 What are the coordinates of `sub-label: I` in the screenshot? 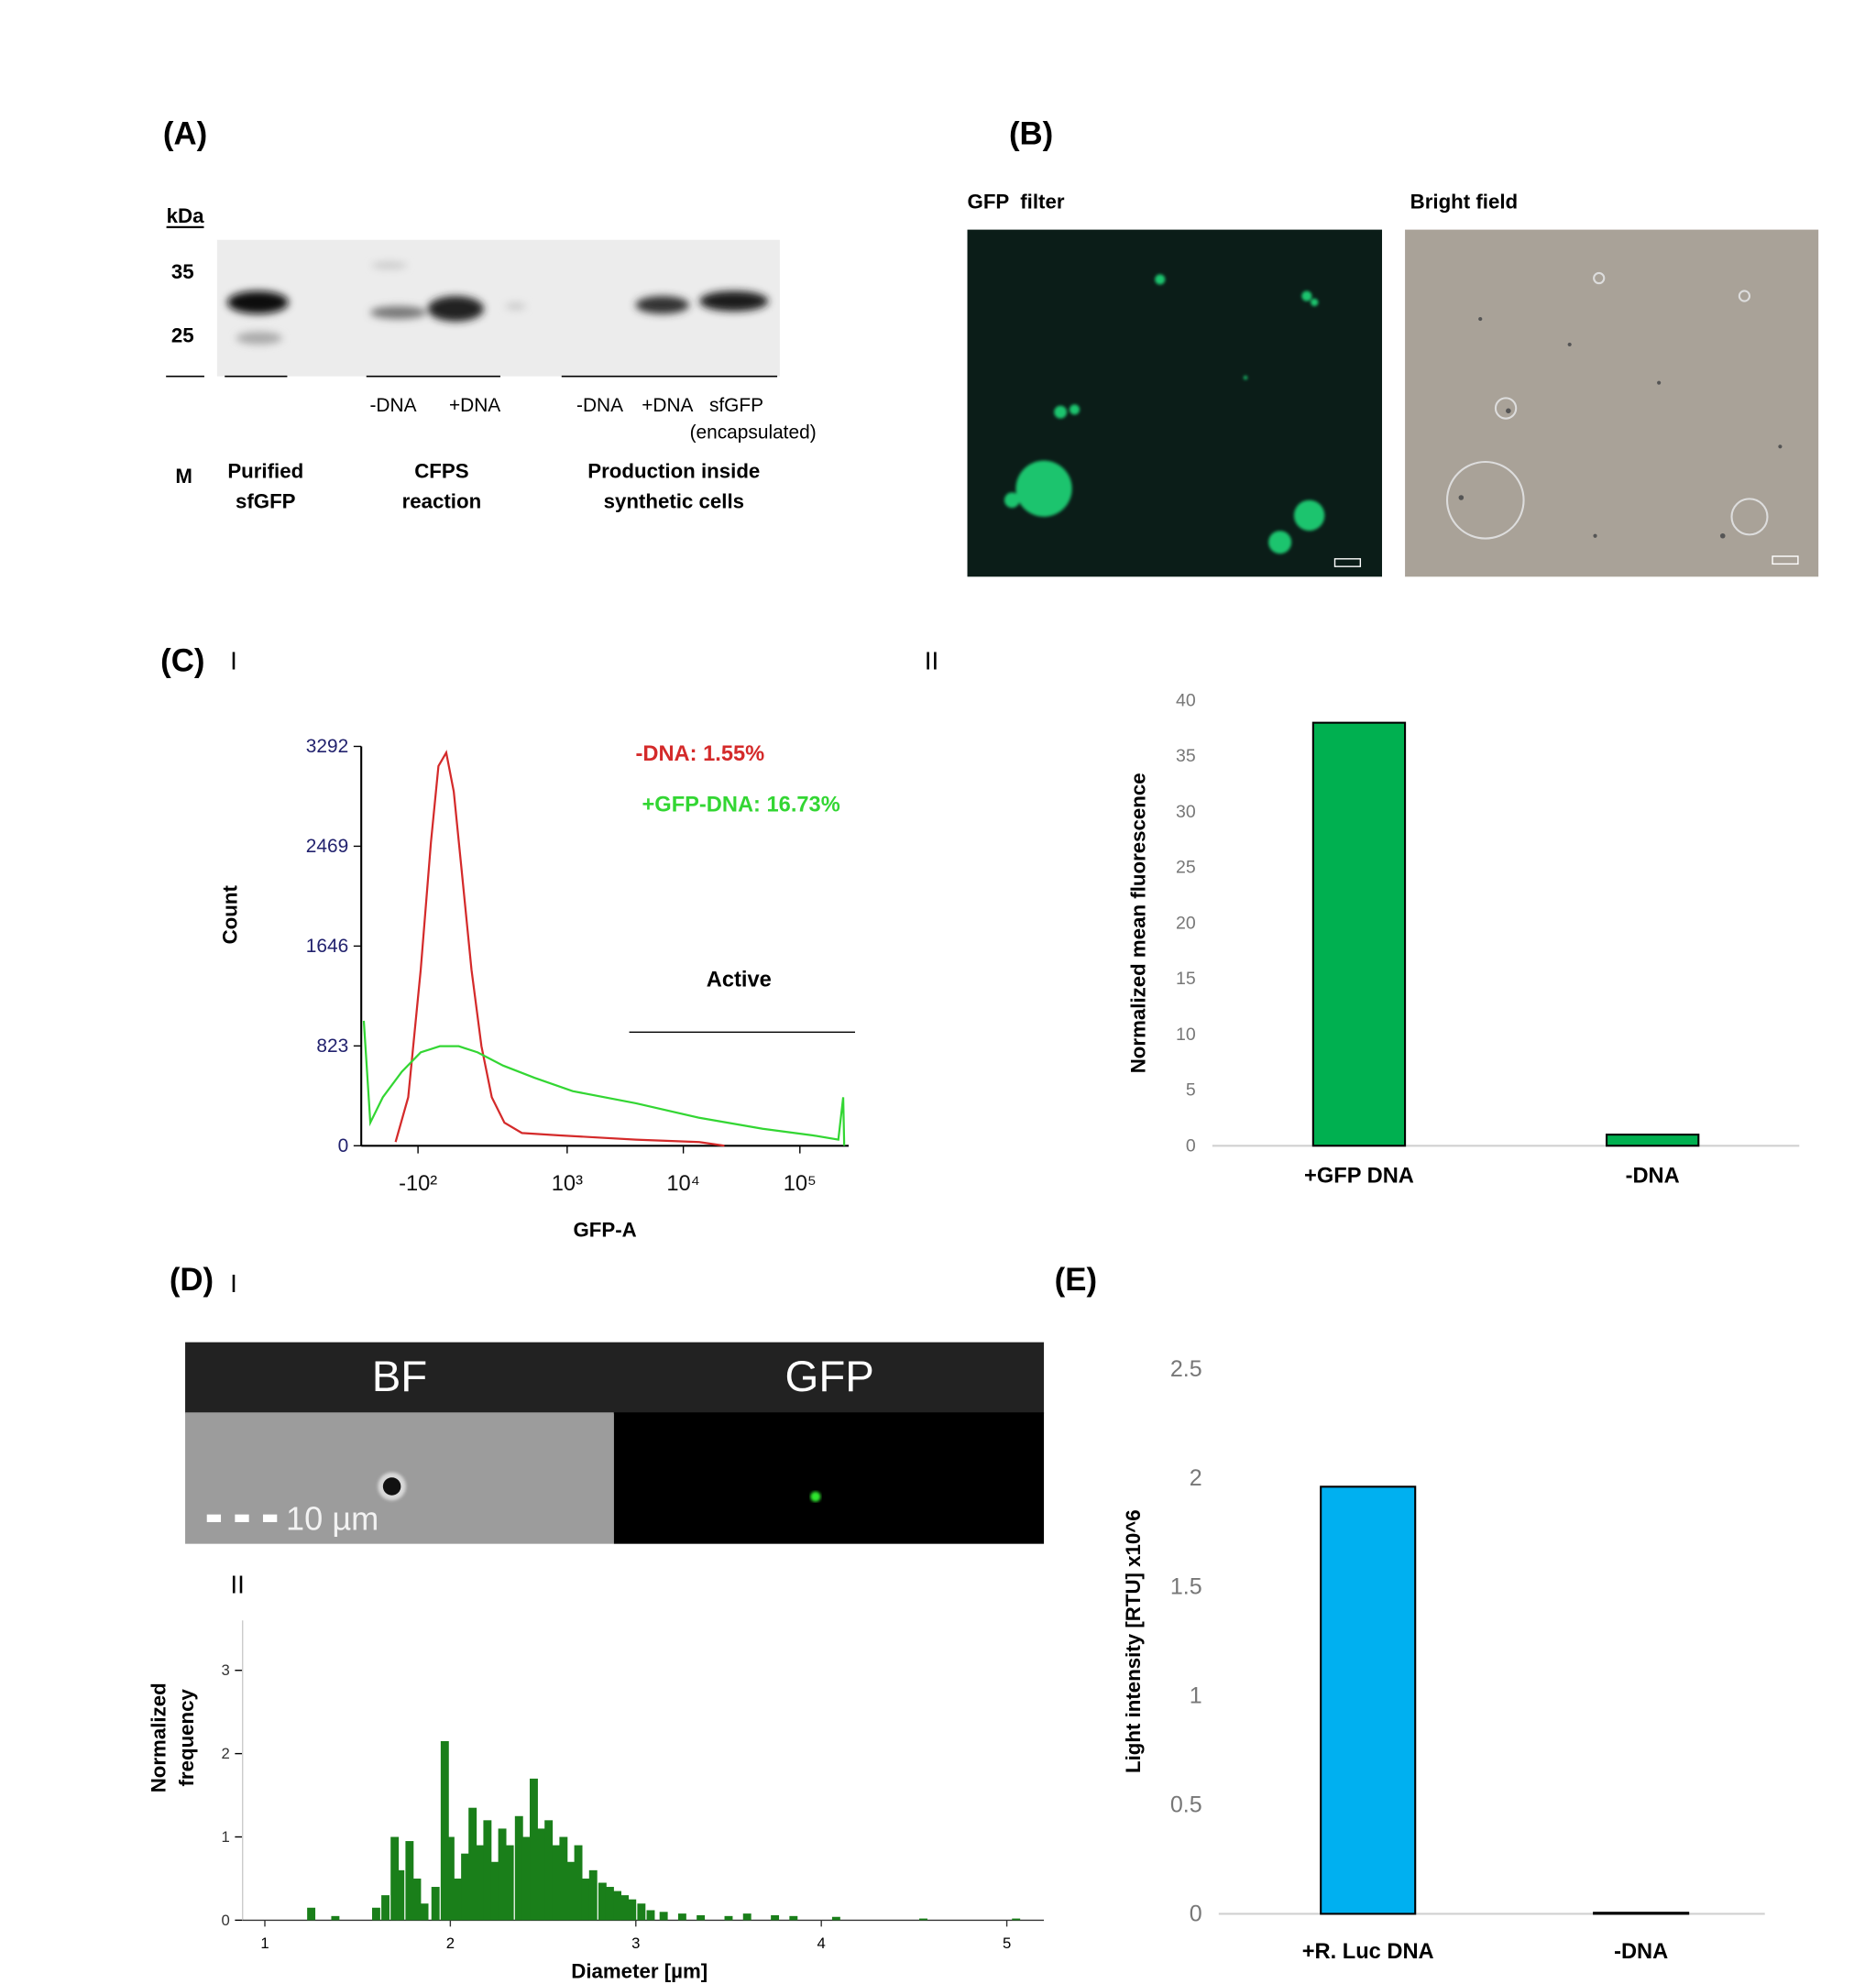 It's located at (233, 661).